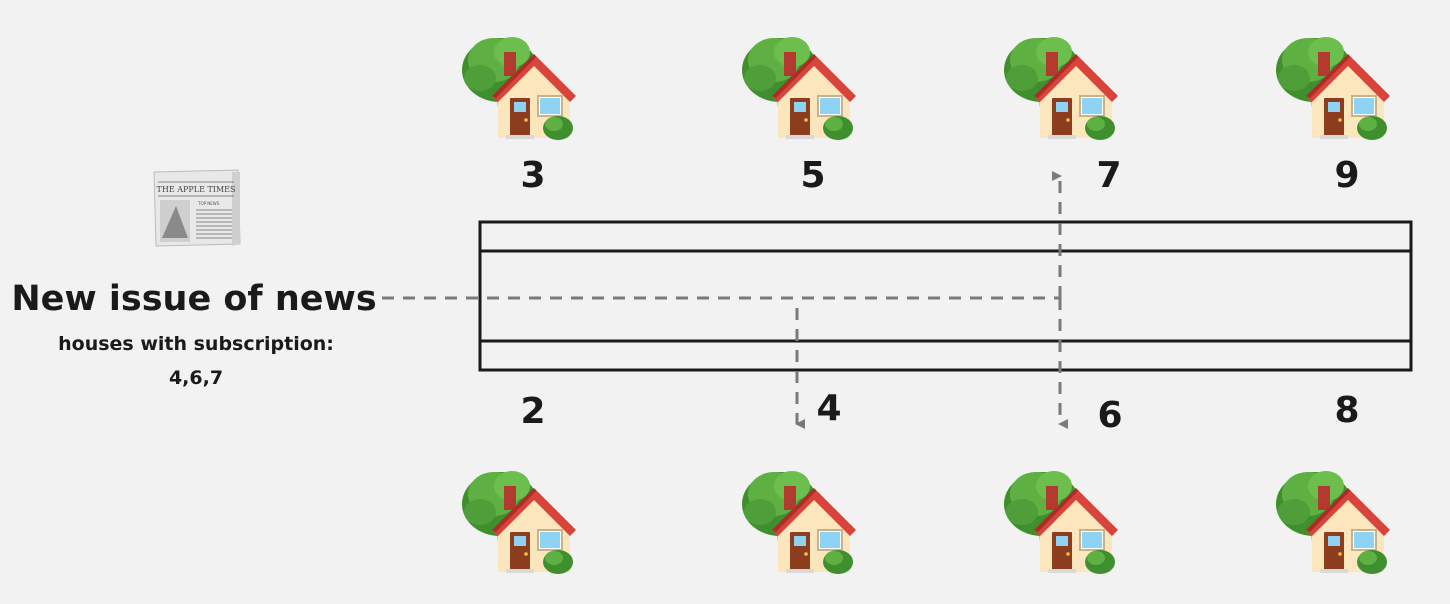 This screenshot has width=1450, height=604. What do you see at coordinates (194, 299) in the screenshot?
I see `news-issue-title: New issue of news` at bounding box center [194, 299].